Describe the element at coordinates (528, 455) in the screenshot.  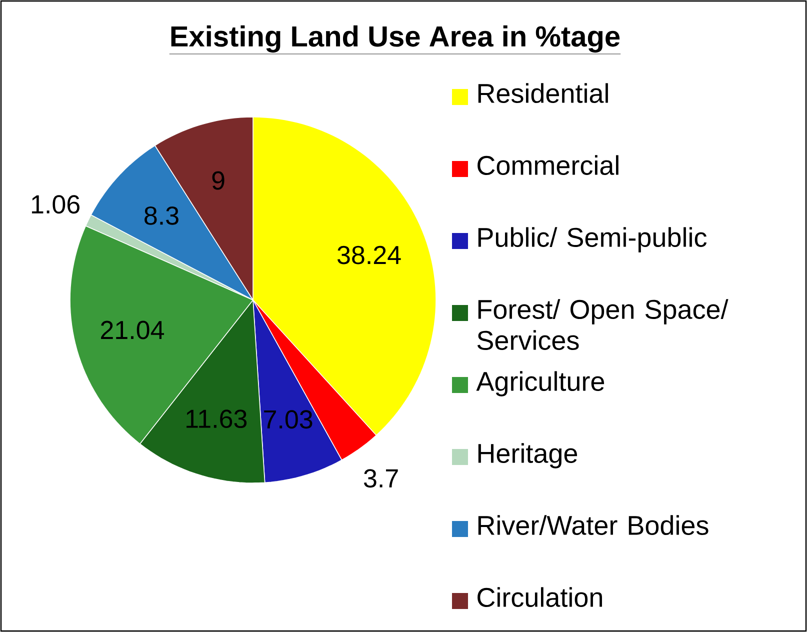
I see `legend-label: Heritage` at that location.